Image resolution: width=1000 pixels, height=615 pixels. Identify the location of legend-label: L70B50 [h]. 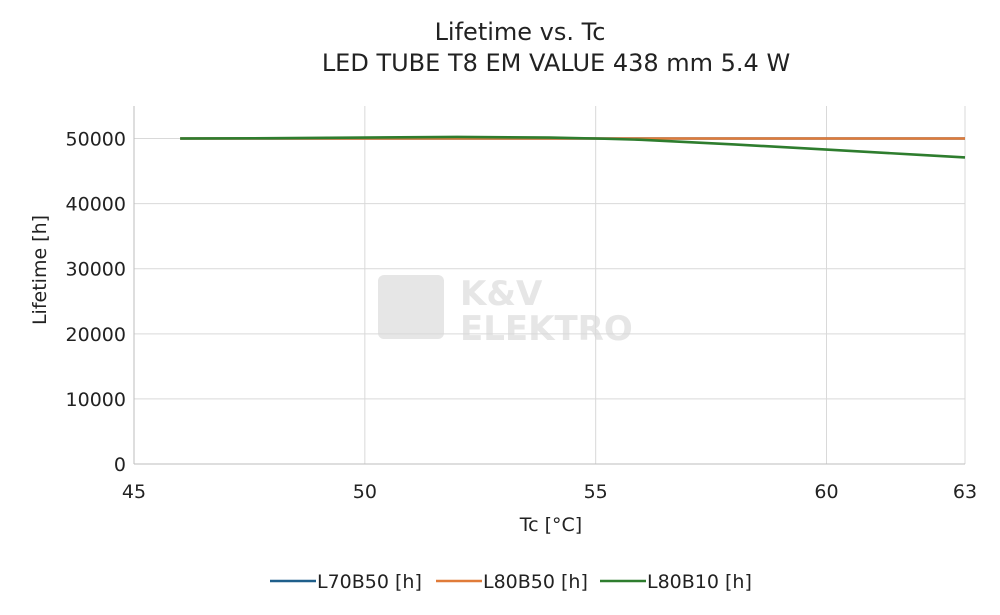
(369, 582).